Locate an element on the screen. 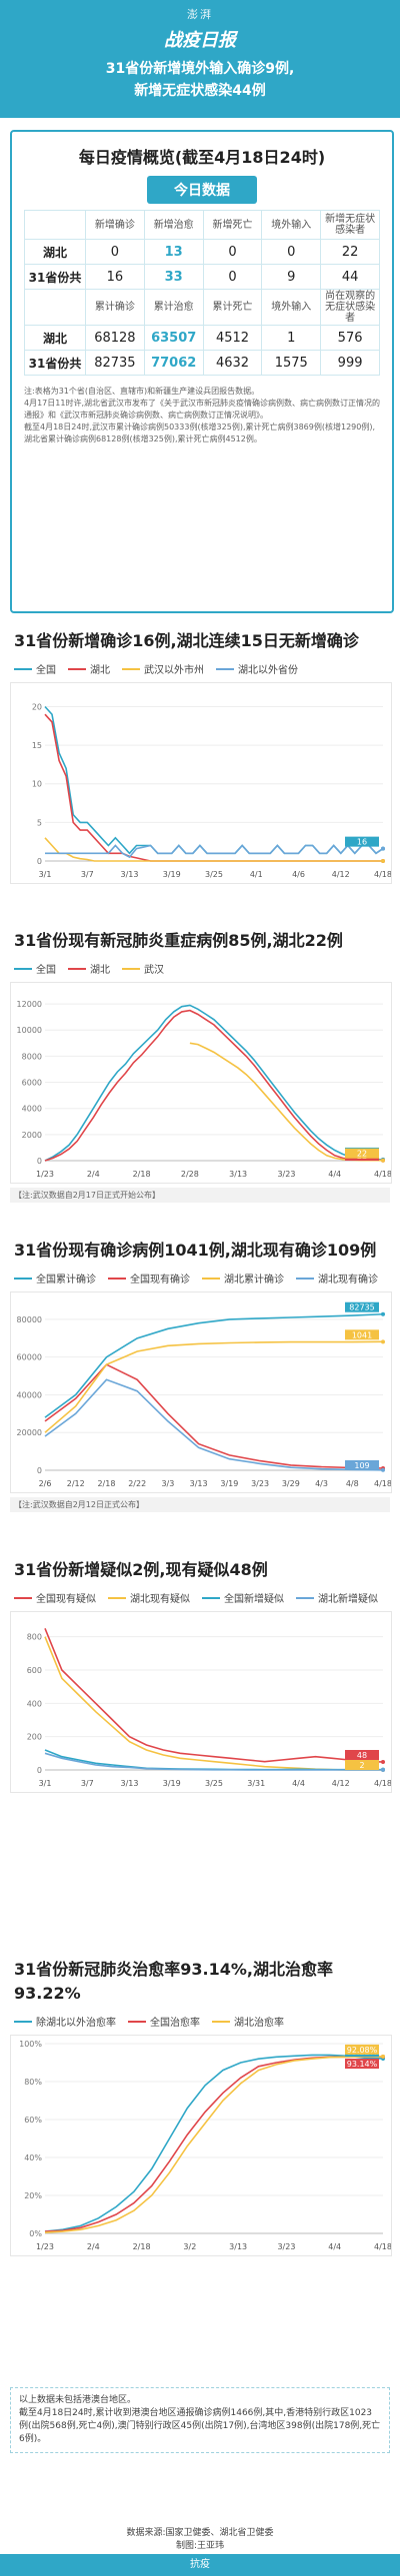 This screenshot has width=400, height=2576. col-header: 新增确诊 is located at coordinates (115, 225).